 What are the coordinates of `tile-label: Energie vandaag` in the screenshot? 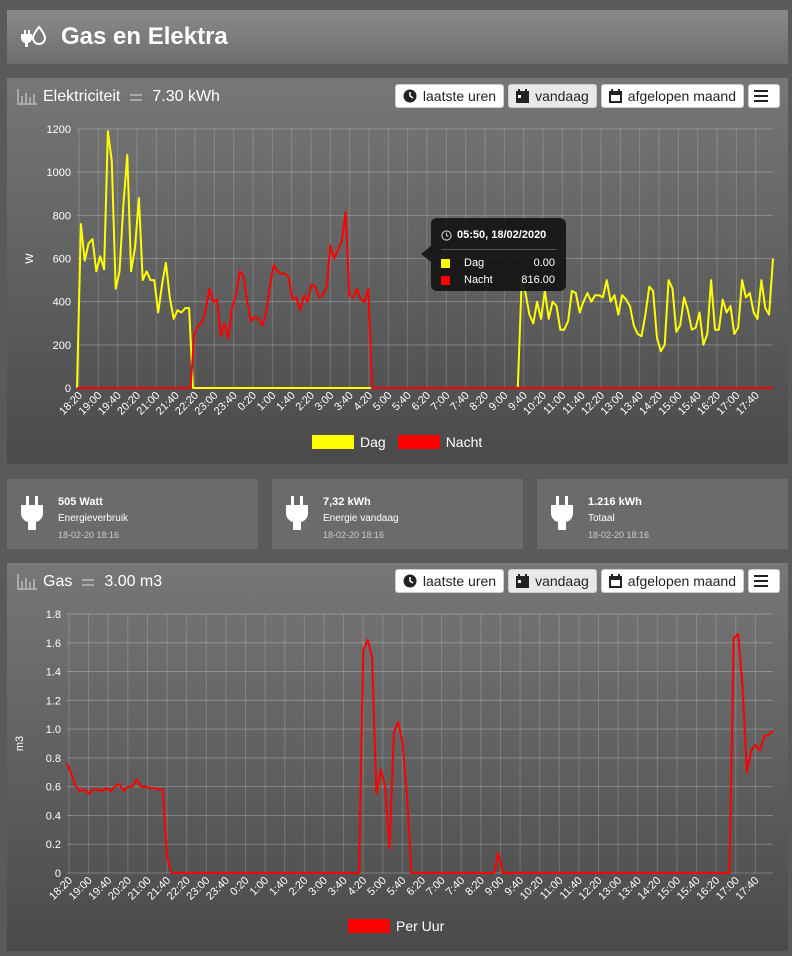 It's located at (361, 518).